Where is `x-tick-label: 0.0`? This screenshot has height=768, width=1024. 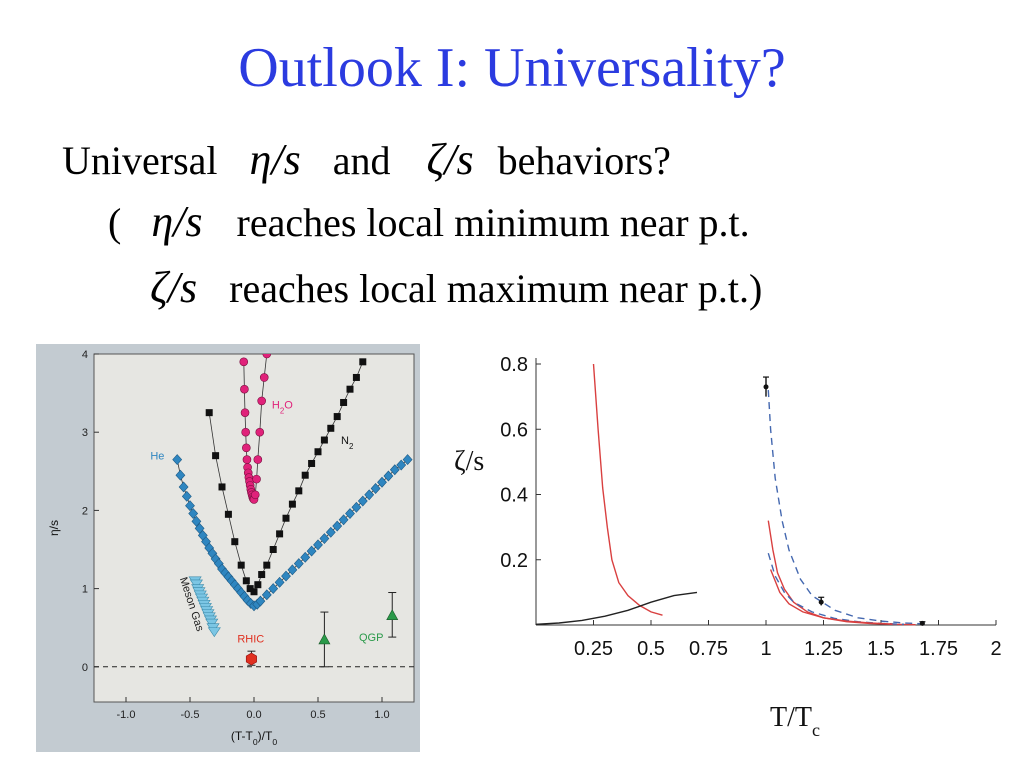
x-tick-label: 0.0 is located at coordinates (253, 715).